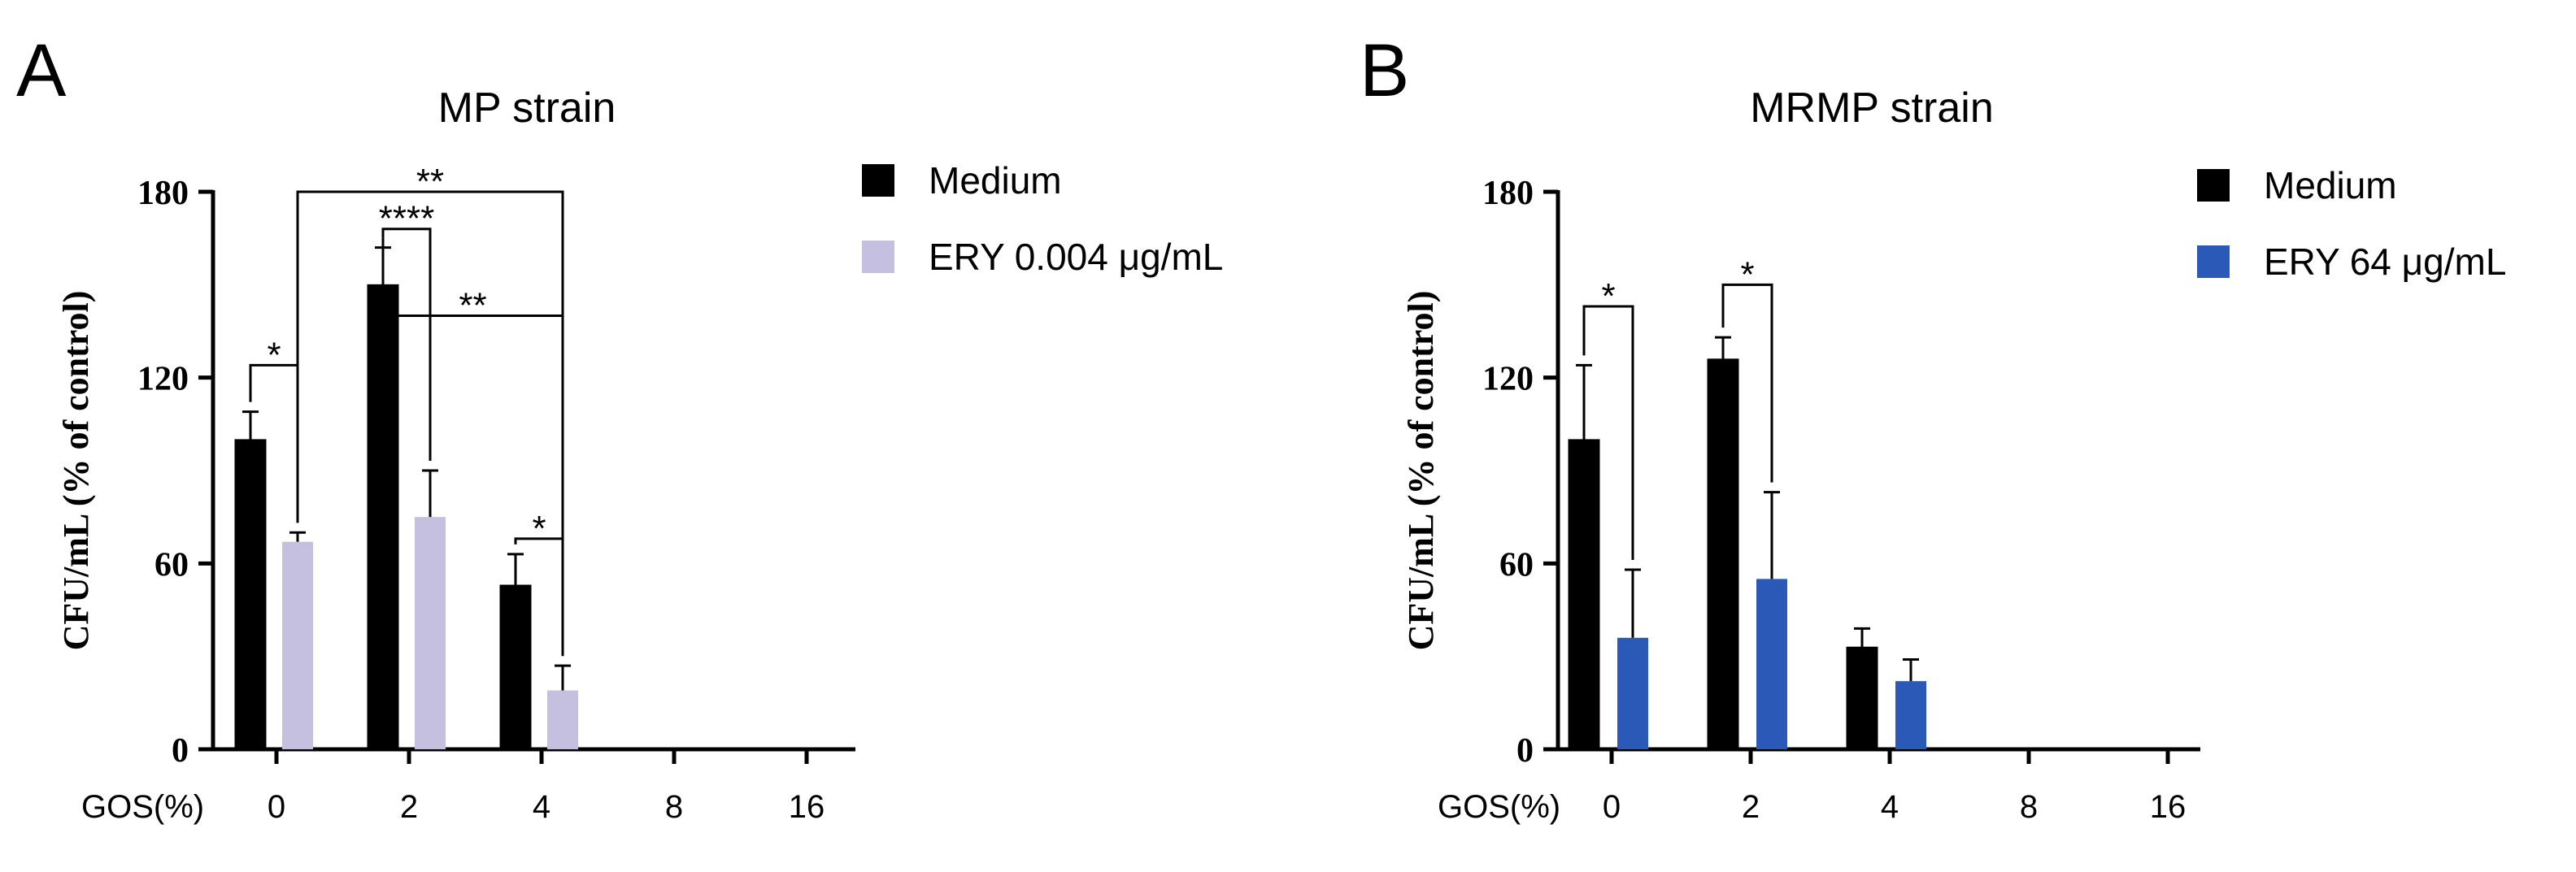 The image size is (2576, 872). What do you see at coordinates (527, 108) in the screenshot?
I see `chart-title: MP strain` at bounding box center [527, 108].